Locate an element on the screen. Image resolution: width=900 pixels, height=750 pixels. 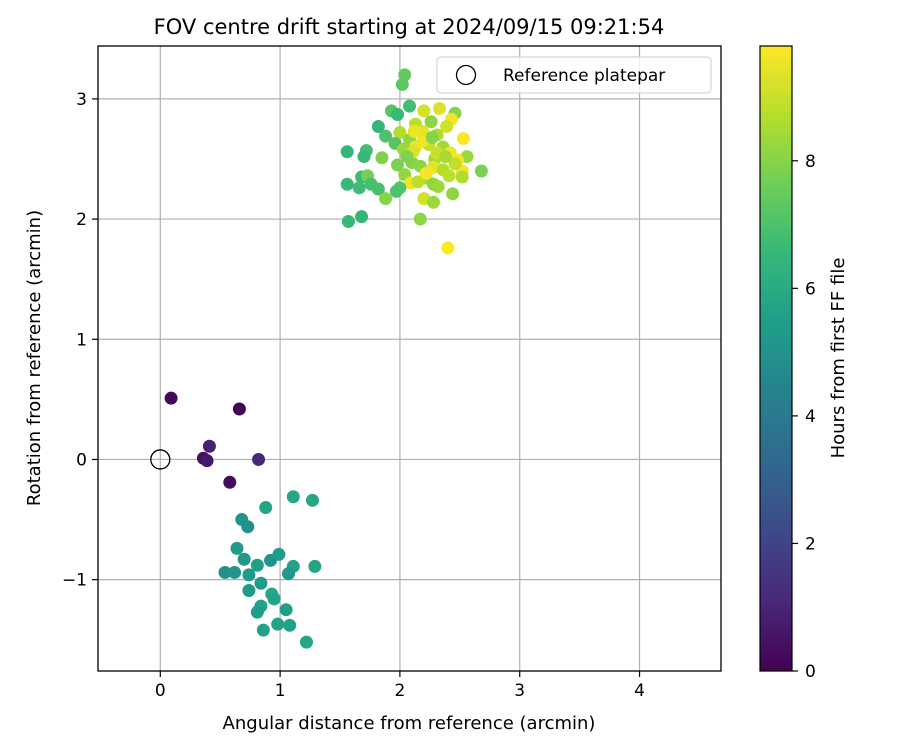
y-axis-ticks: −1 0 1 2 3 is located at coordinates (80, 340).